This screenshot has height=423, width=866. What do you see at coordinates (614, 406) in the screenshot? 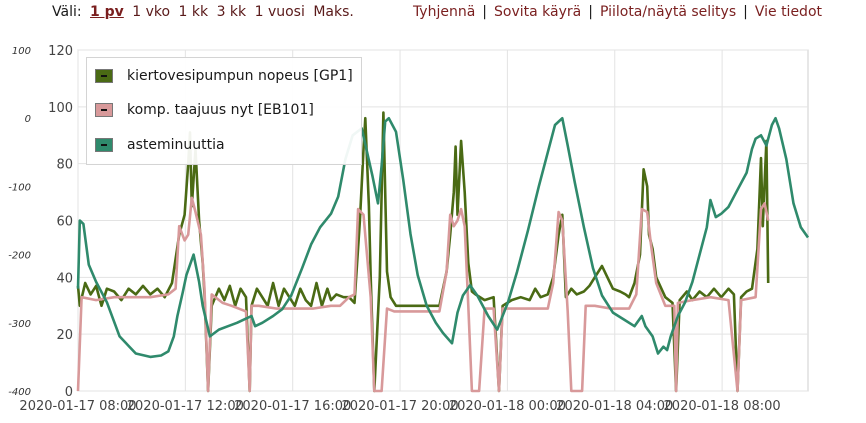
I see `x-tick-label: 2020-01-18 04:00` at bounding box center [614, 406].